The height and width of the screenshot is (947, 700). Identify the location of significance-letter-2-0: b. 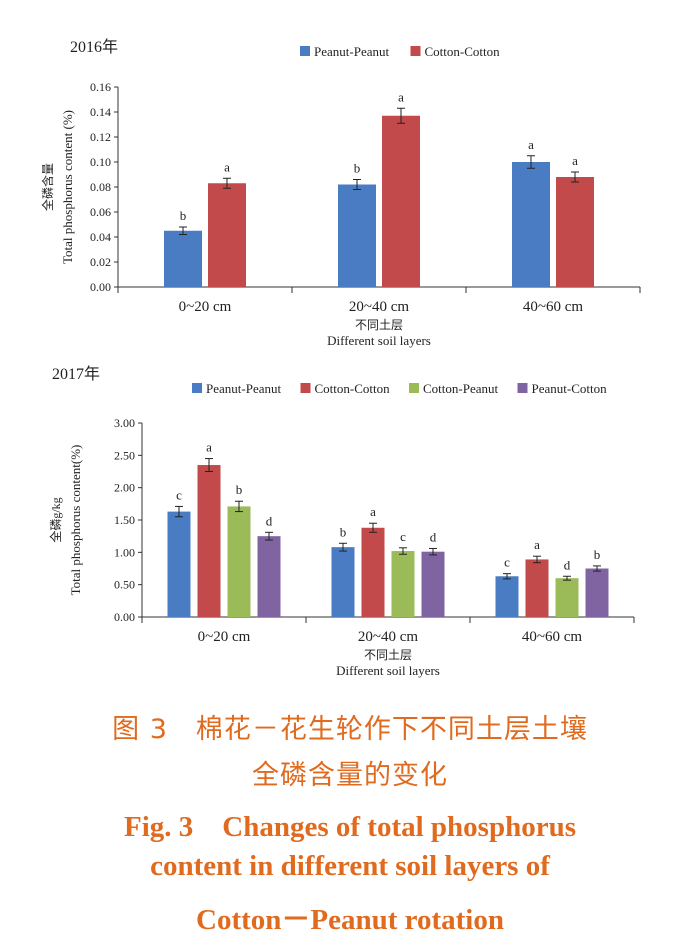
(239, 489).